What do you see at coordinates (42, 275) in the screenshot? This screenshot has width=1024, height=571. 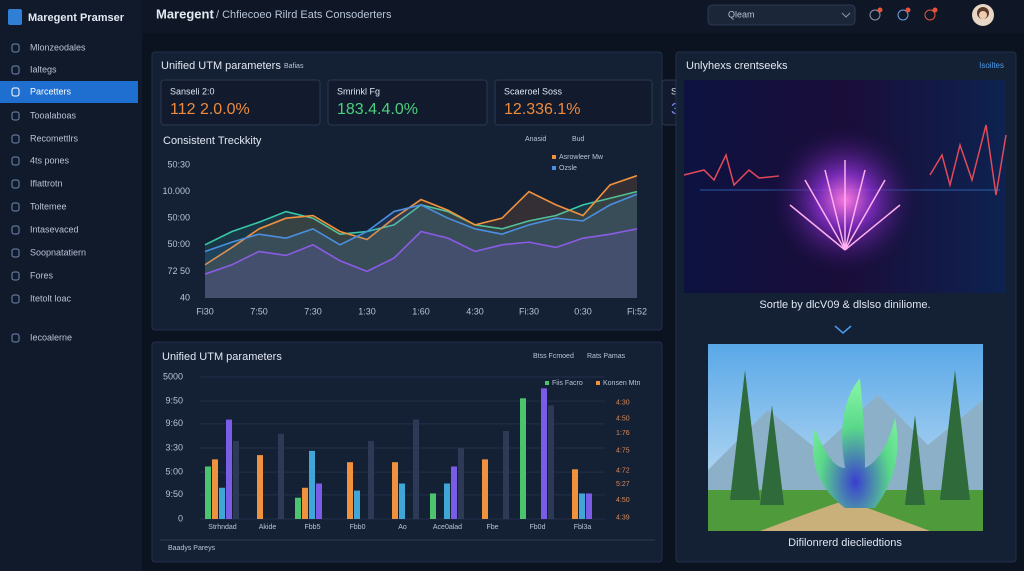 I see `menu-item: Fores` at bounding box center [42, 275].